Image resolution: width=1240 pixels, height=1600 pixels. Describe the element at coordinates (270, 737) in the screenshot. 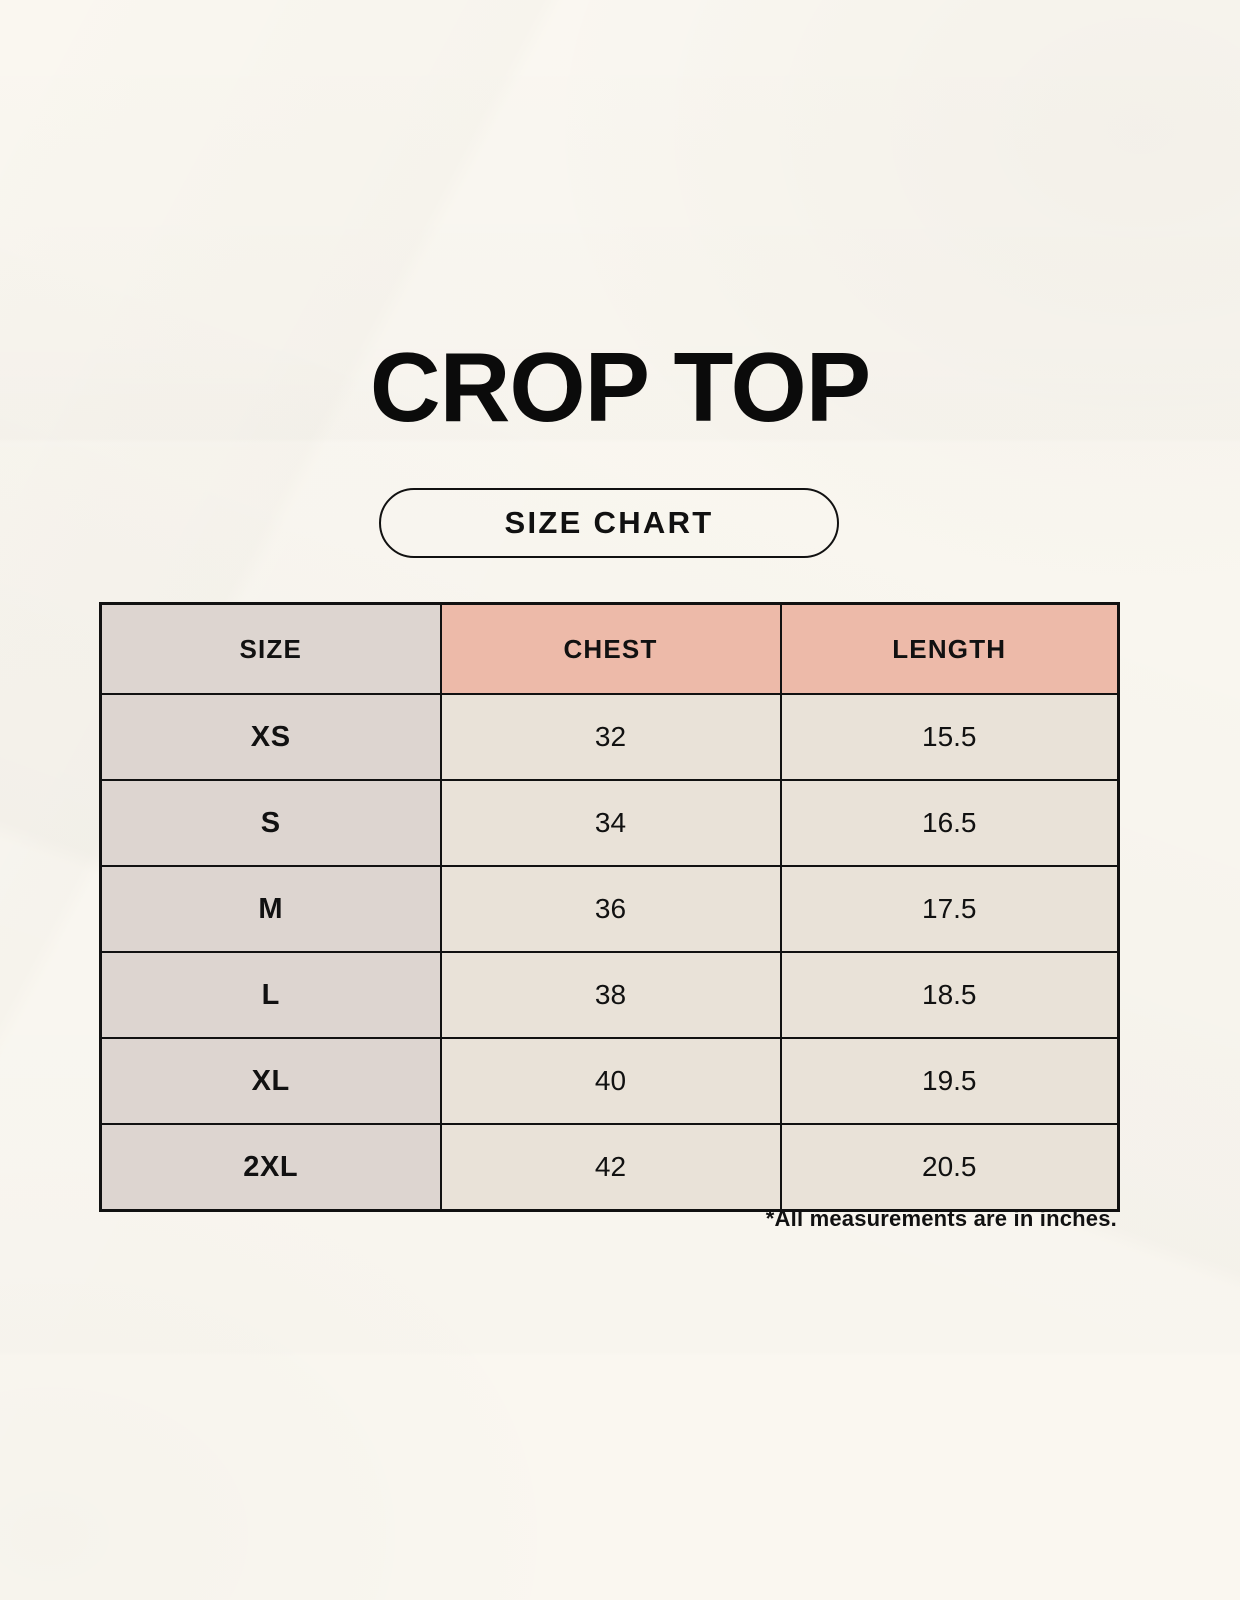

I see `cell-size: XS` at that location.